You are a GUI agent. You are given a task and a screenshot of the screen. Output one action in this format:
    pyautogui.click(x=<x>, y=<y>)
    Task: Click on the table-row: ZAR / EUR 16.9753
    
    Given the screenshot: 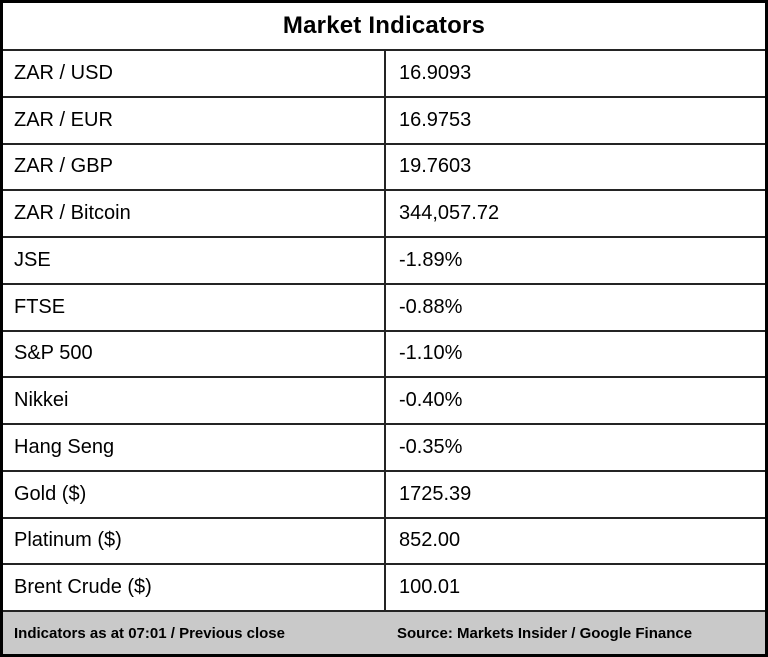 What is the action you would take?
    pyautogui.click(x=384, y=121)
    